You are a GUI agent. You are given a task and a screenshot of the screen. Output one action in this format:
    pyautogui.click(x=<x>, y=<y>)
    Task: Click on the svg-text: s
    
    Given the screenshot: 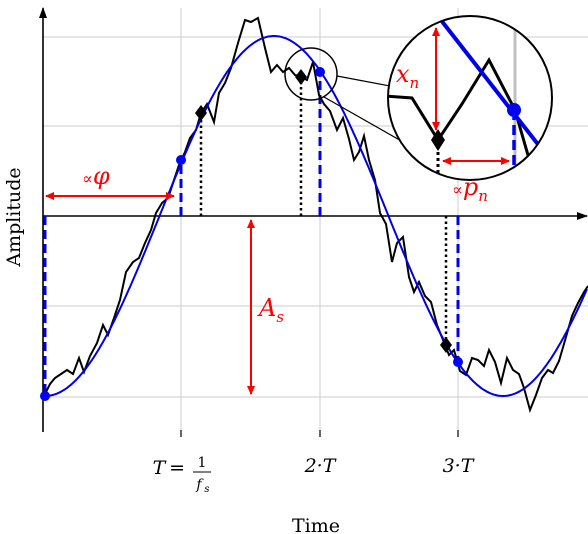 What is the action you would take?
    pyautogui.click(x=206, y=489)
    